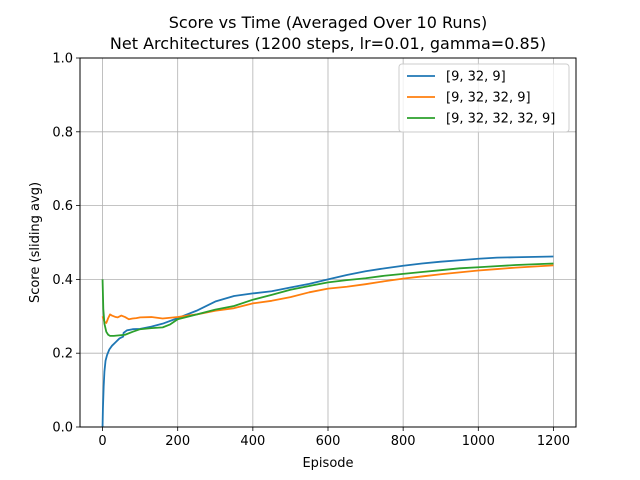 The width and height of the screenshot is (640, 480). Describe the element at coordinates (62, 354) in the screenshot. I see `y-tick-label: 0.2` at that location.